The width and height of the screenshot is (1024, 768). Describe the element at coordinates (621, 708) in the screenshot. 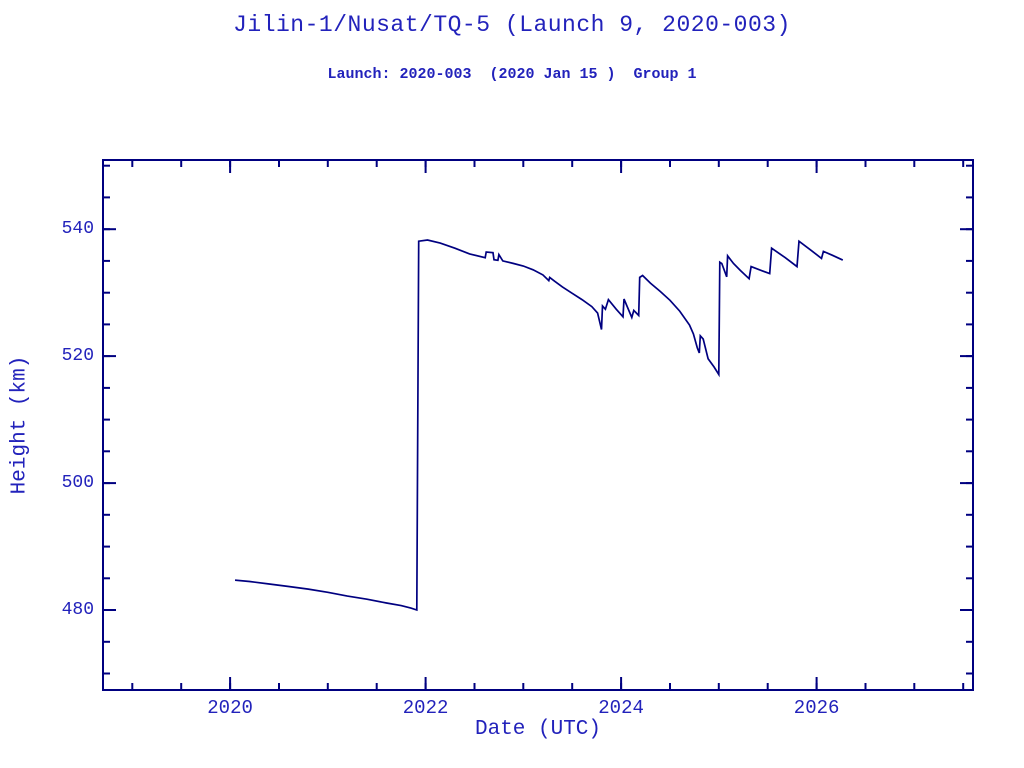

I see `x-tick-label: 2024` at that location.